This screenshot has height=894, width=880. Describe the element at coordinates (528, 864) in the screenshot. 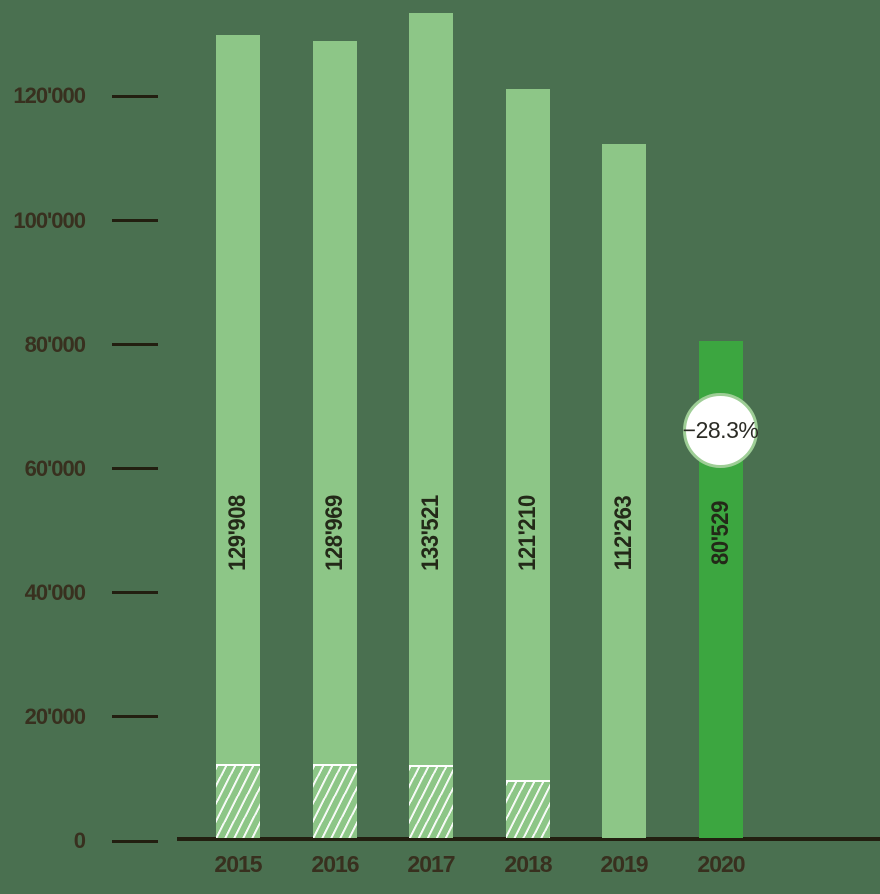

I see `x-axis-year-label: 2018` at that location.